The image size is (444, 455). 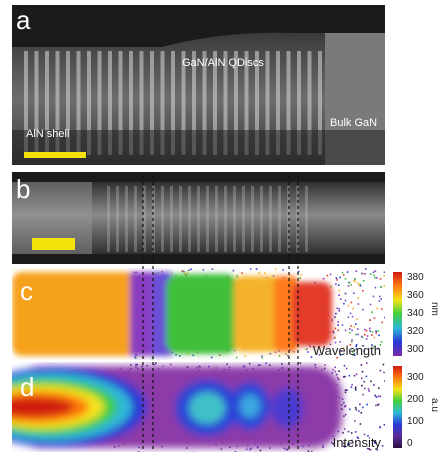 What do you see at coordinates (223, 63) in the screenshot?
I see `qdiscs-annotation: GaN/AlN QDiscs` at bounding box center [223, 63].